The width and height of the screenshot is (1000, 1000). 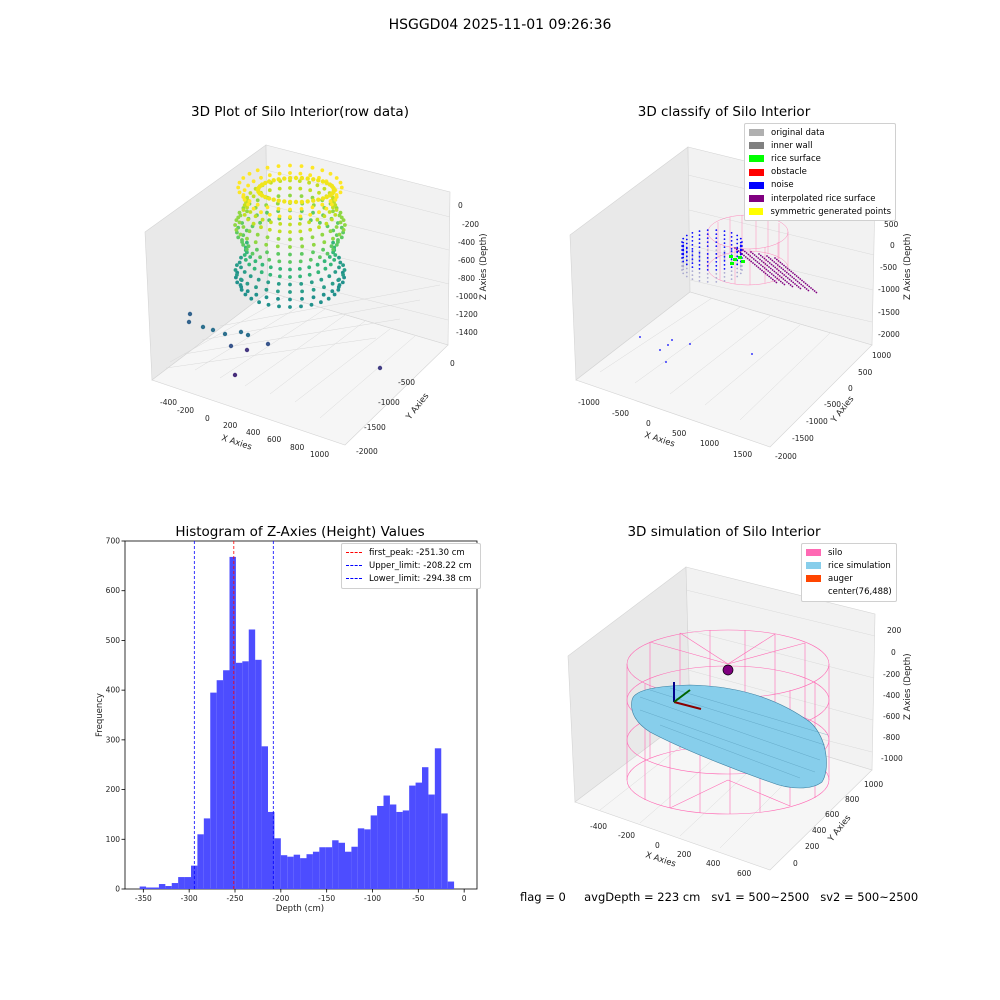 What do you see at coordinates (795, 863) in the screenshot?
I see `plot4-ytick-0: 0` at bounding box center [795, 863].